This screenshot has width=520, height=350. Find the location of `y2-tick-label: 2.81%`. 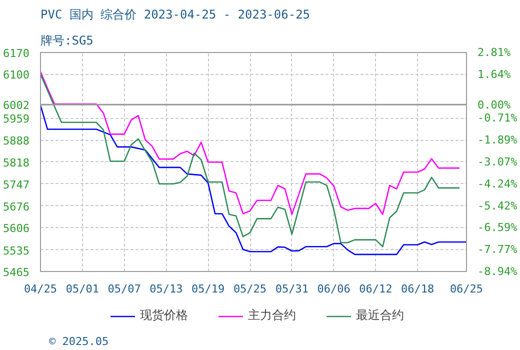

y2-tick-label: 2.81% is located at coordinates (494, 52).